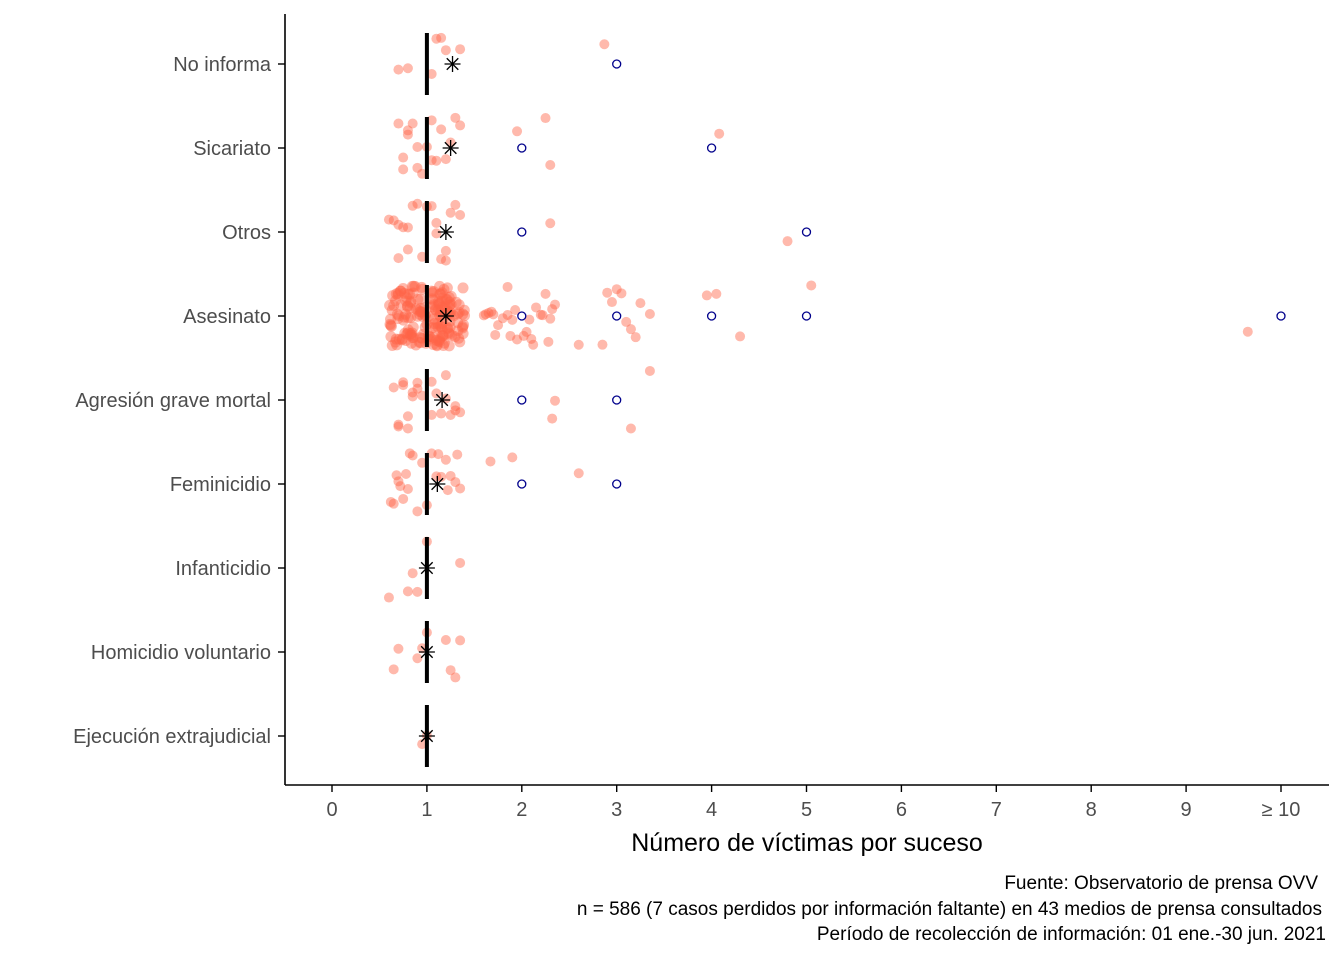  I want to click on y-tick-label: Infanticidio, so click(223, 569).